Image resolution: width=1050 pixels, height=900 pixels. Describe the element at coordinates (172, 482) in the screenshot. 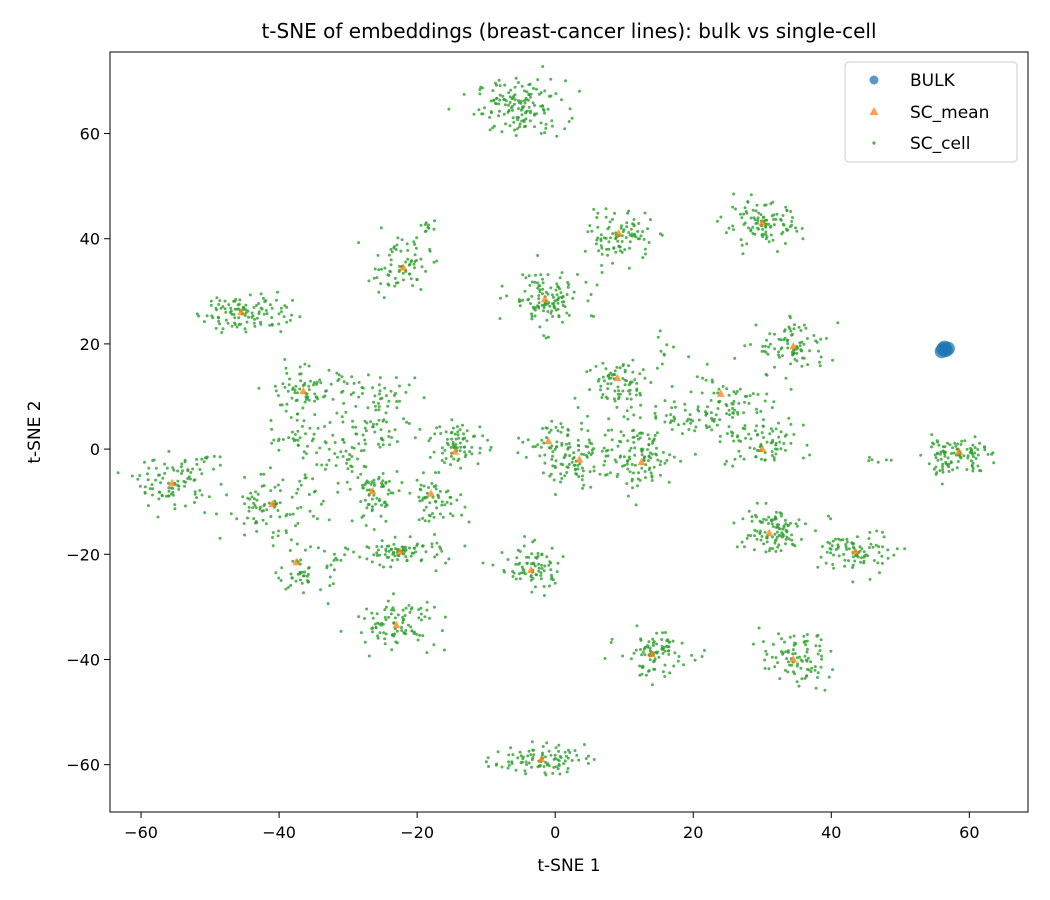

I see `sc-mean-point` at that location.